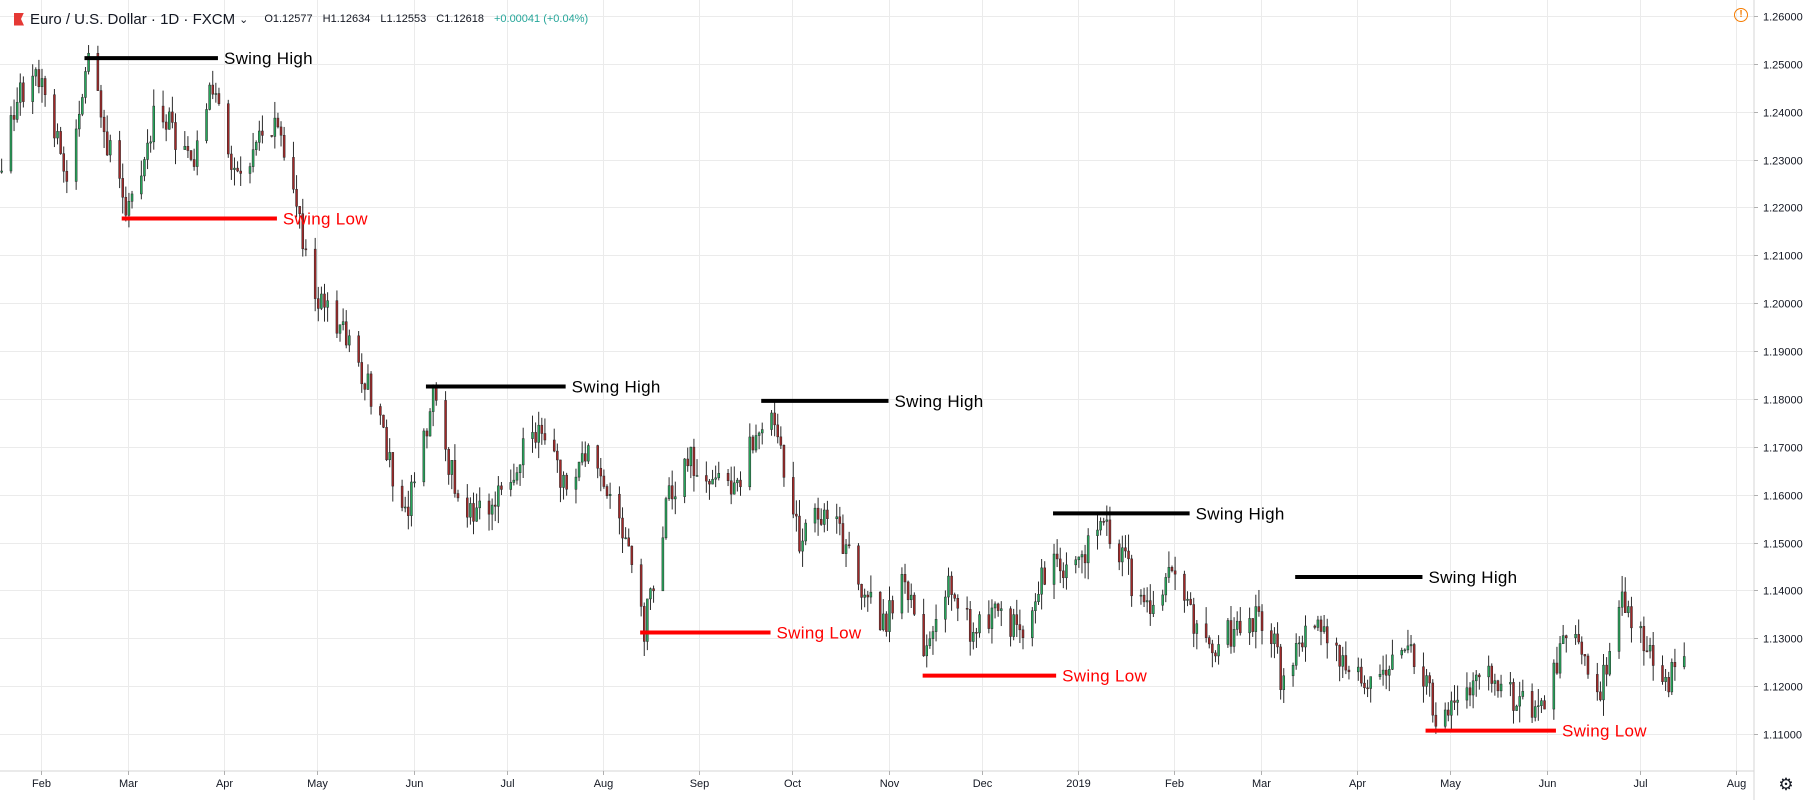 This screenshot has height=805, width=1813. Describe the element at coordinates (1783, 353) in the screenshot. I see `price-tick-label: 1.19000` at that location.